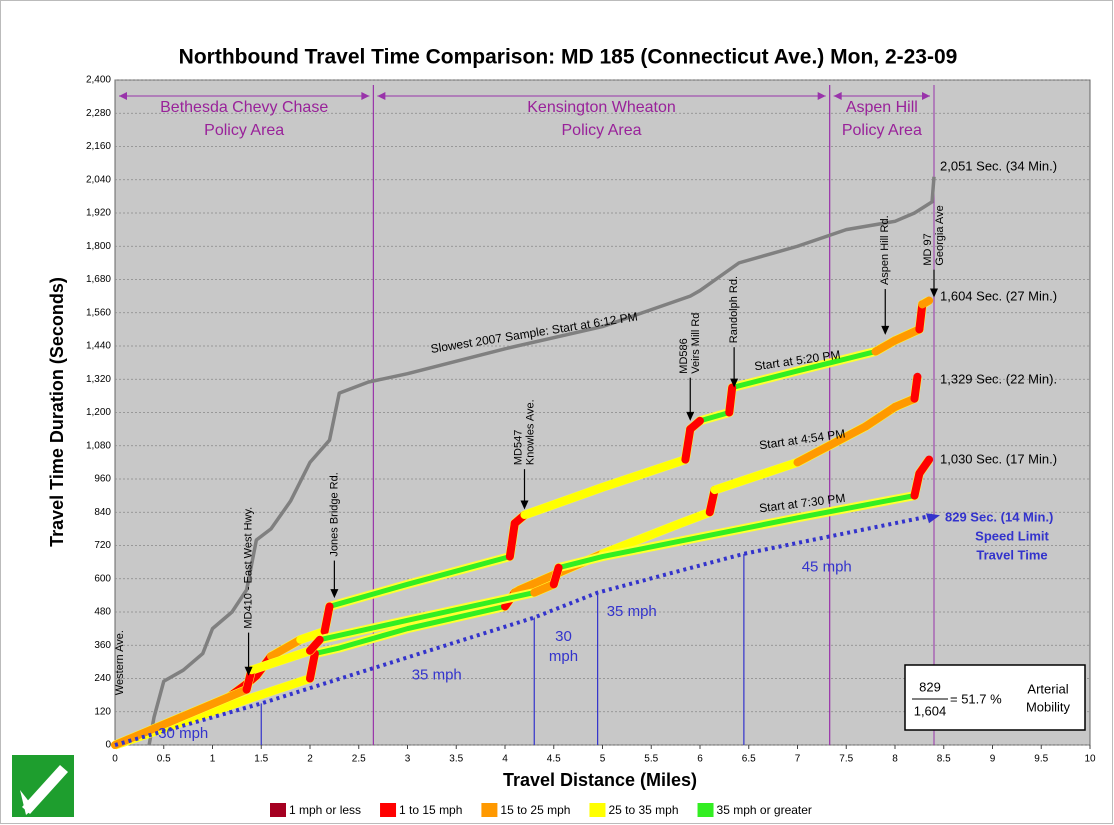  Describe the element at coordinates (102, 545) in the screenshot. I see `y-tick-label: 720` at that location.